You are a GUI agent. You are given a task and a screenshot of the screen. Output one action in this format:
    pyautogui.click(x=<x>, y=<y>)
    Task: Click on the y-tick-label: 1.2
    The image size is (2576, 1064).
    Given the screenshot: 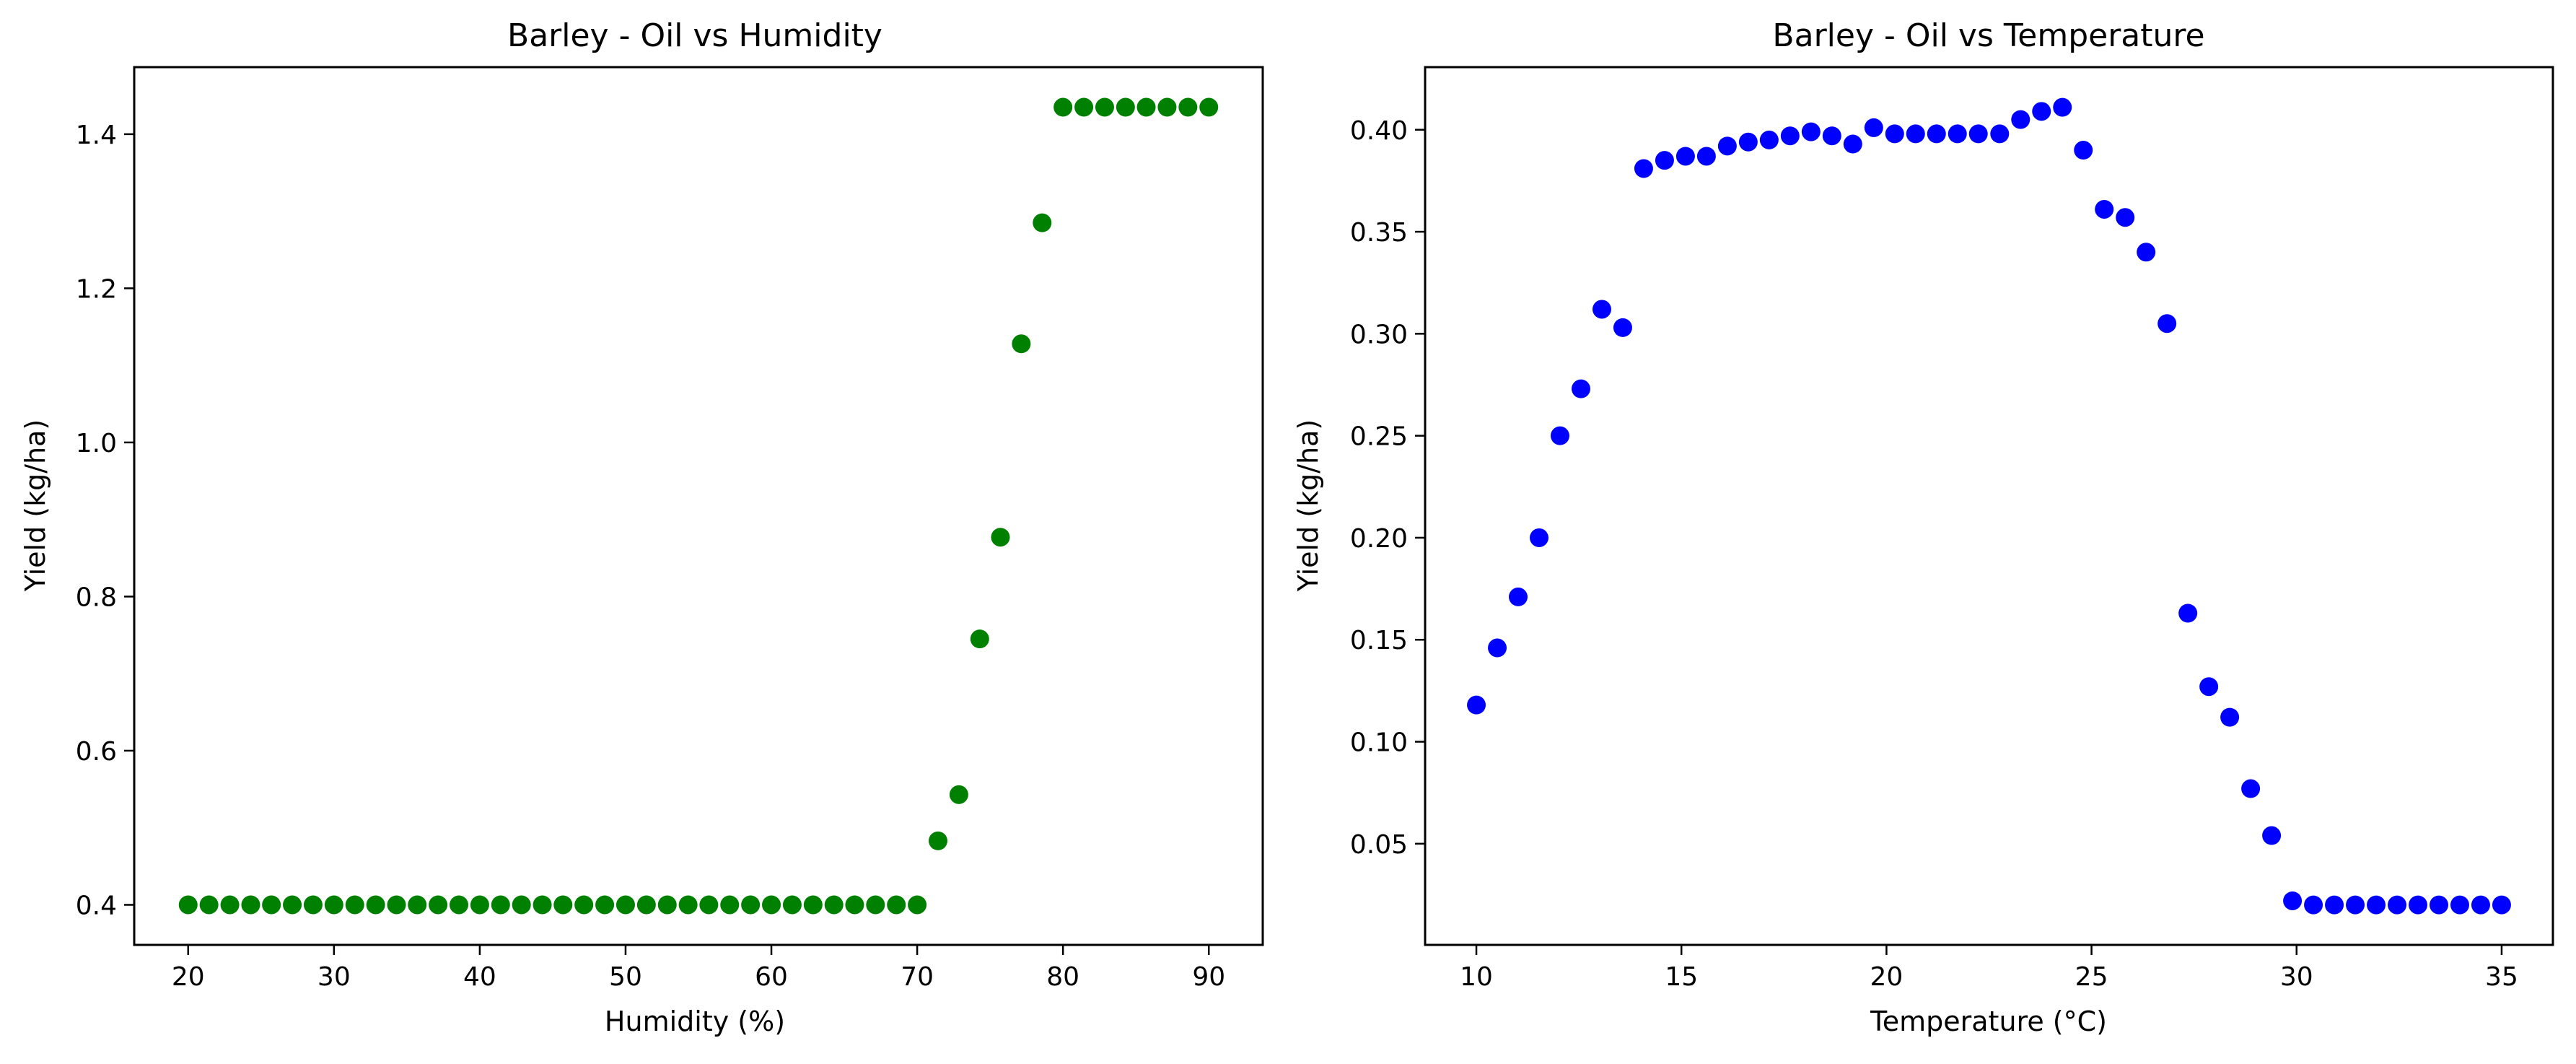 What is the action you would take?
    pyautogui.click(x=97, y=289)
    